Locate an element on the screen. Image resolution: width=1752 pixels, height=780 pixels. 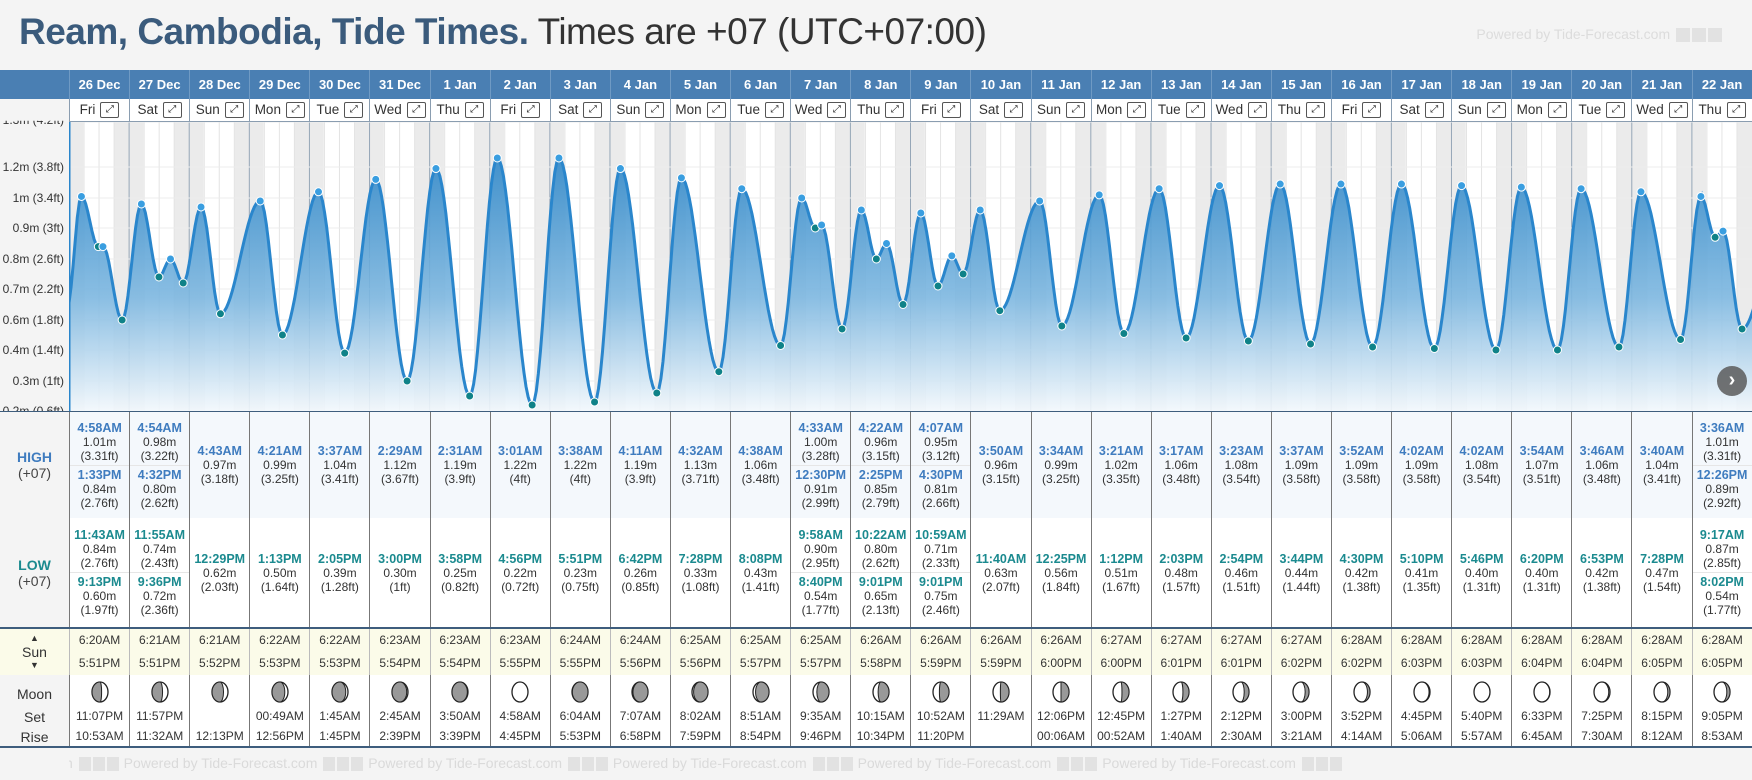
powered-by-top: Powered by Tide-Forecast.com is located at coordinates (1599, 34).